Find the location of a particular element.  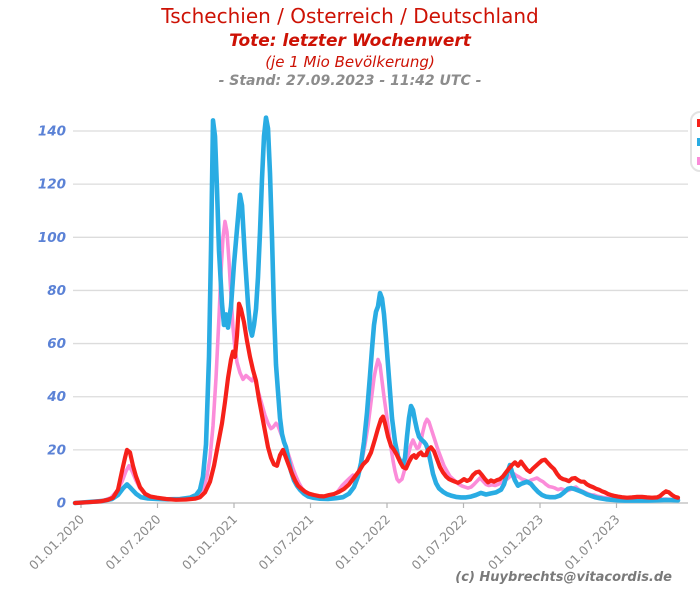

y-axis-label: 20 is located at coordinates (56, 450).